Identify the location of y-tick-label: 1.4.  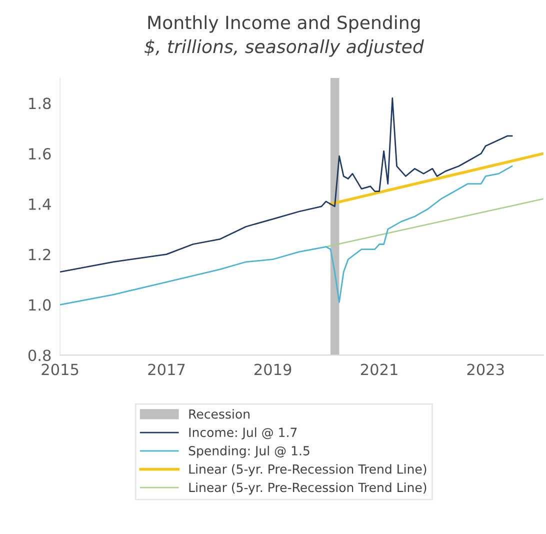
(40, 204).